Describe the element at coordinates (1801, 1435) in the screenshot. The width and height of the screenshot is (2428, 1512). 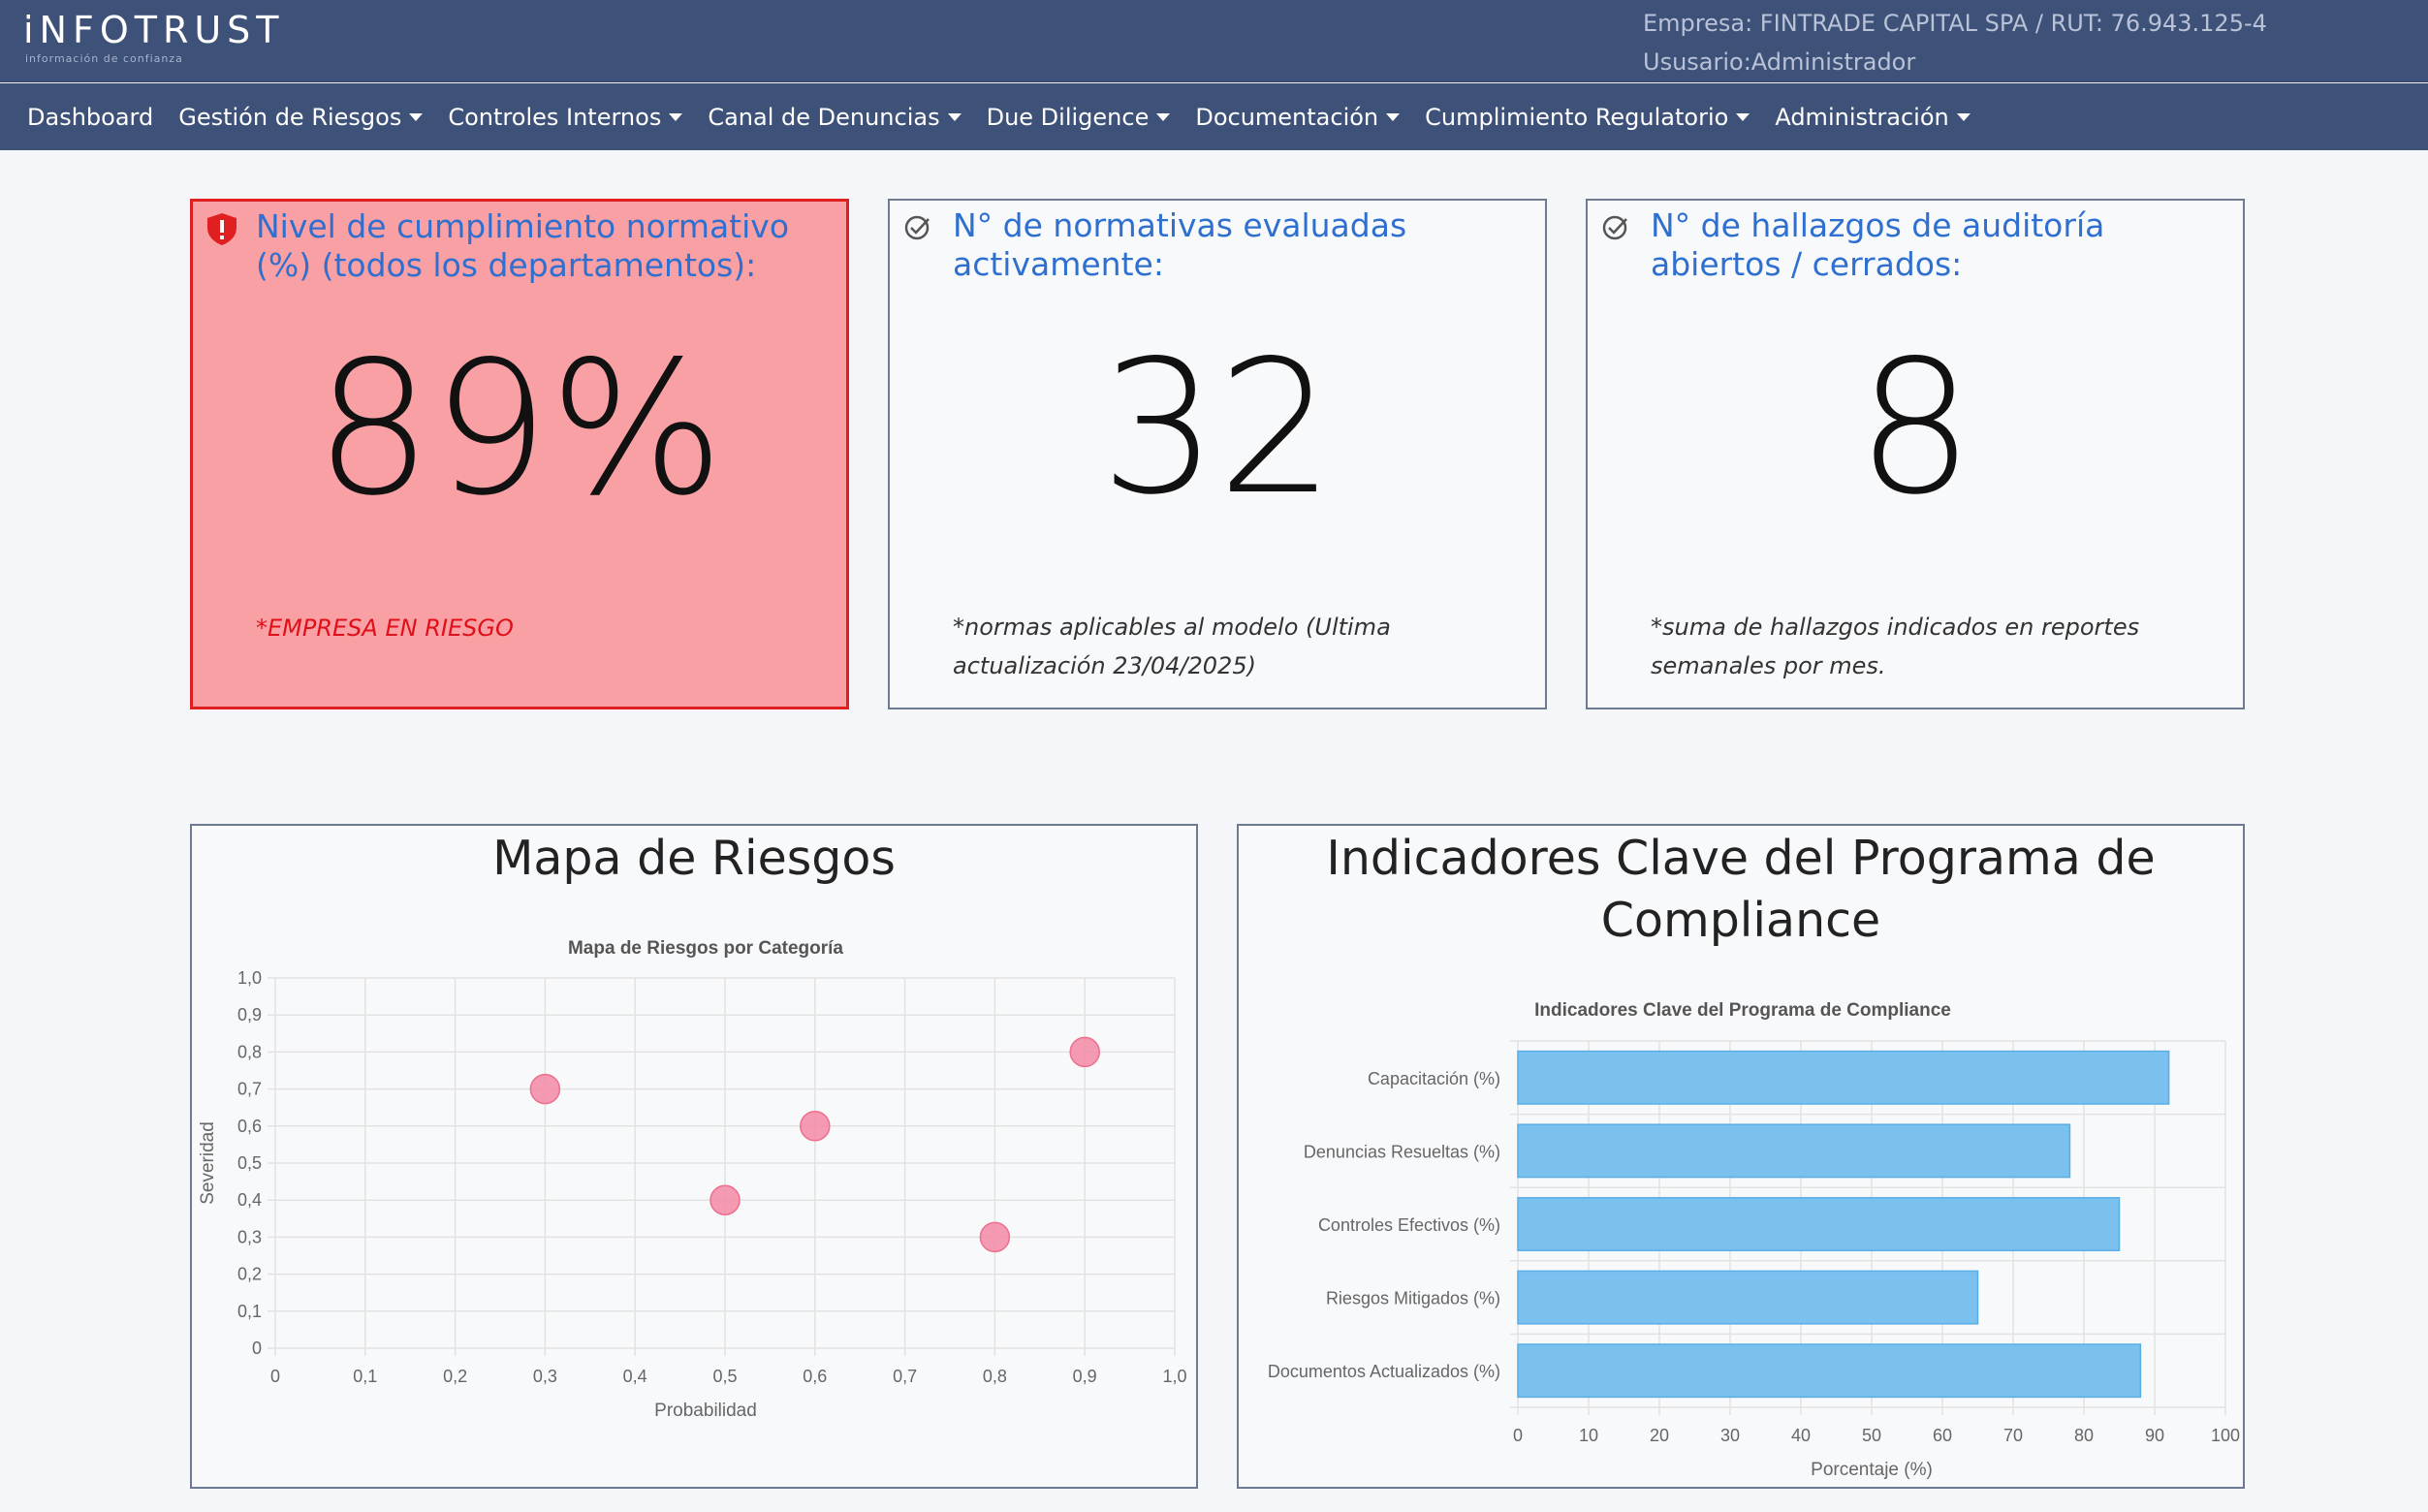
I see `x-tick-label: 40` at that location.